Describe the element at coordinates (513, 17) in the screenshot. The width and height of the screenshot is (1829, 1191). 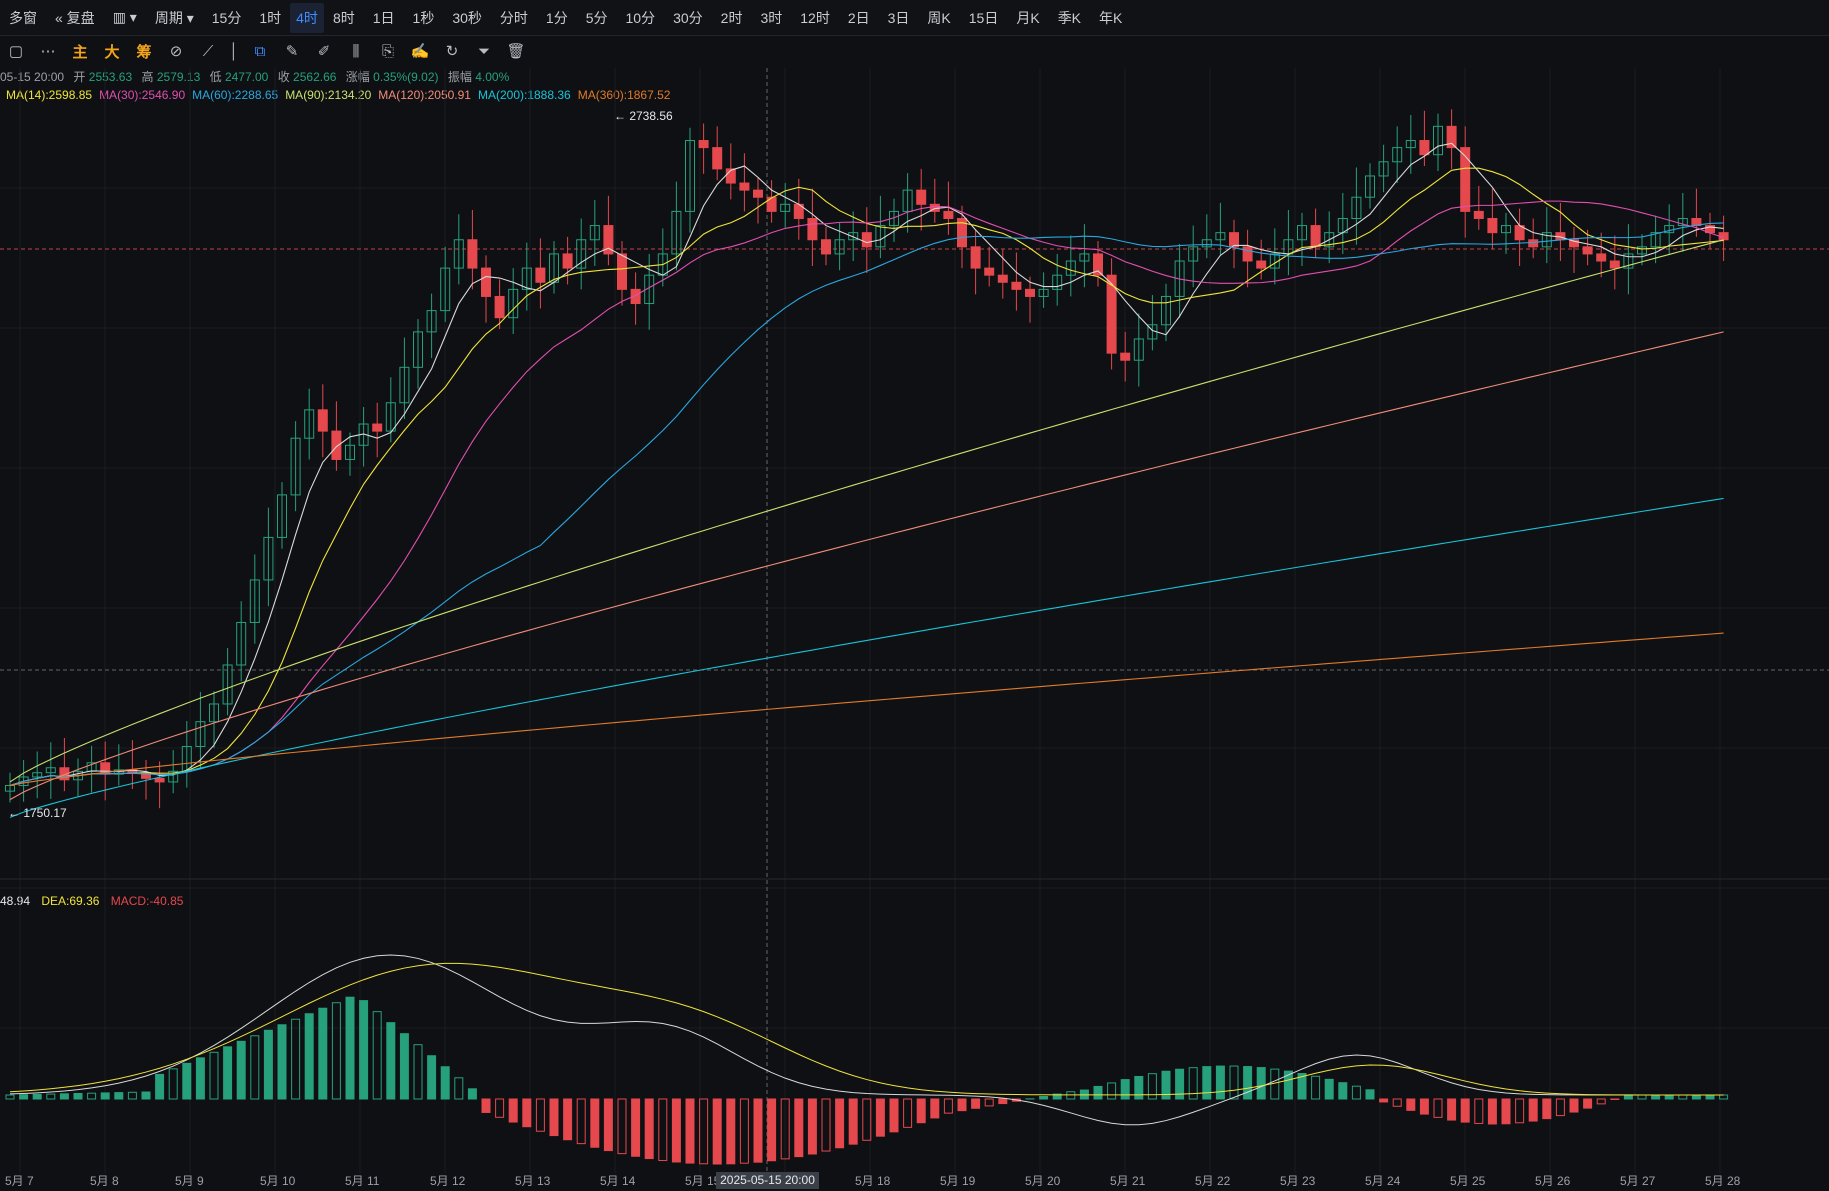
I see `period-11: 分时` at that location.